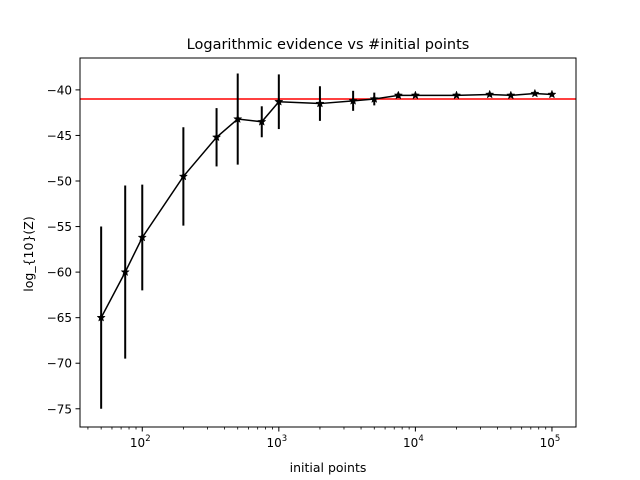 This screenshot has height=480, width=640. Describe the element at coordinates (59, 227) in the screenshot. I see `y-tick-label: −55` at that location.